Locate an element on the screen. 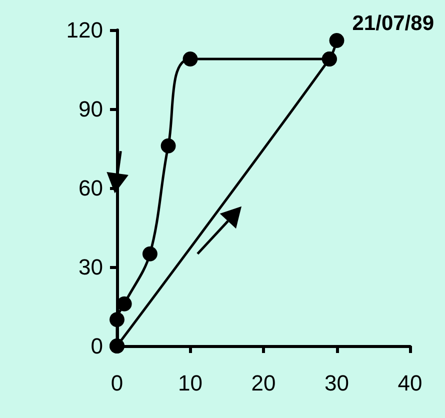  y-tick-label: 60 is located at coordinates (90, 188).